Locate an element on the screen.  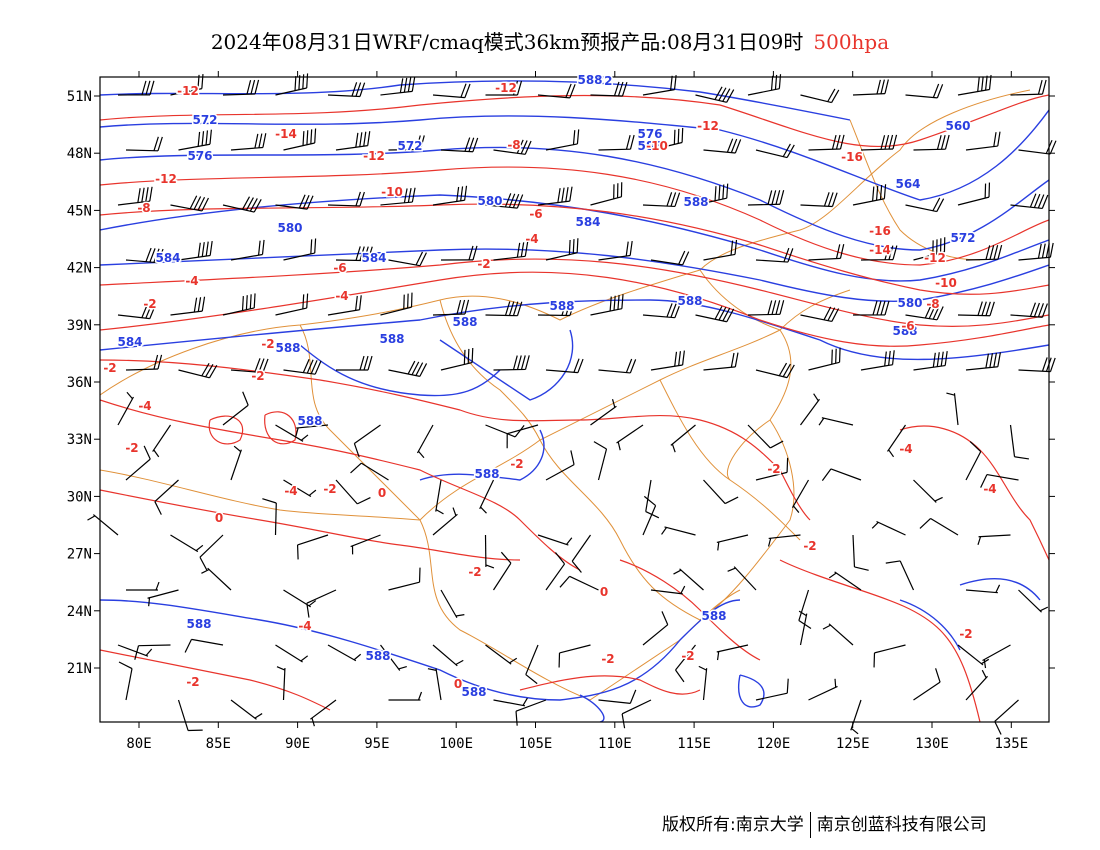
lon-tick-label: 110E is located at coordinates (615, 744).